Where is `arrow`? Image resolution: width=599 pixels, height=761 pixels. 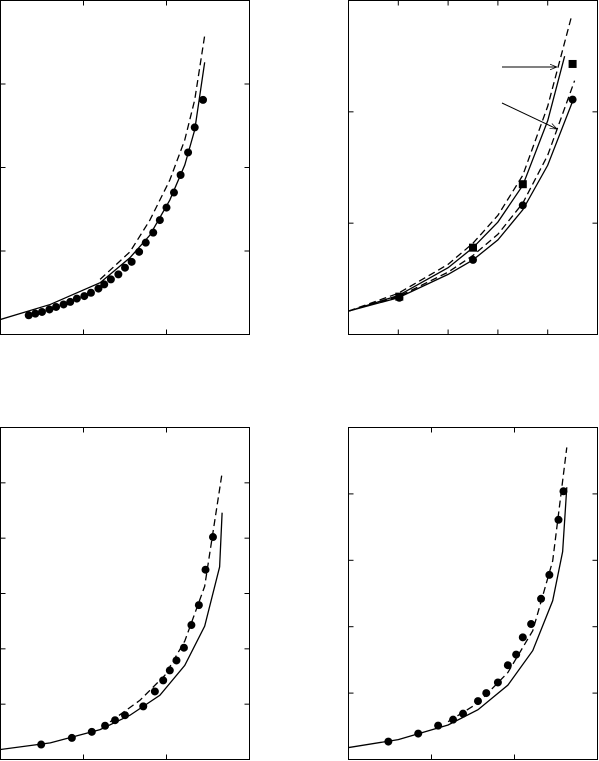
arrow is located at coordinates (529, 116).